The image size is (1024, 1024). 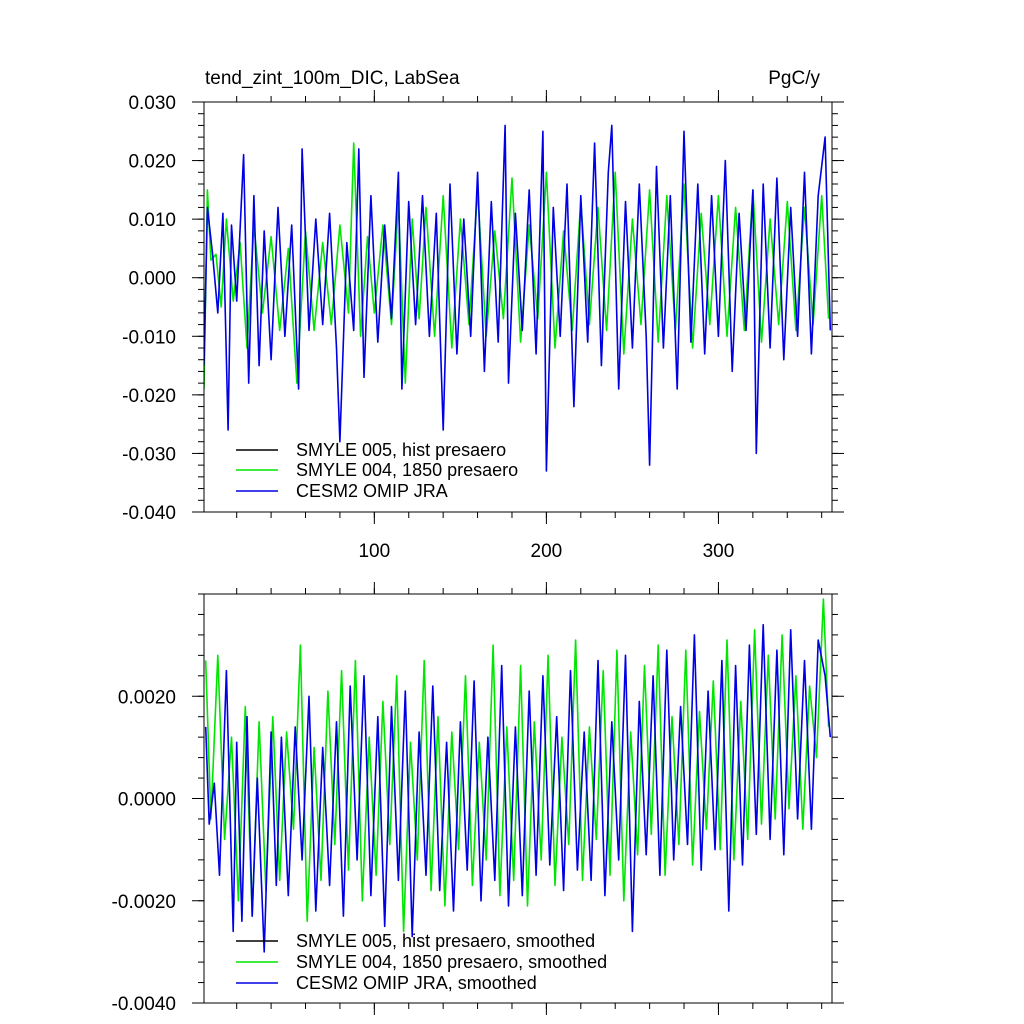 I want to click on top-ytick-label: -0.040, so click(x=149, y=513).